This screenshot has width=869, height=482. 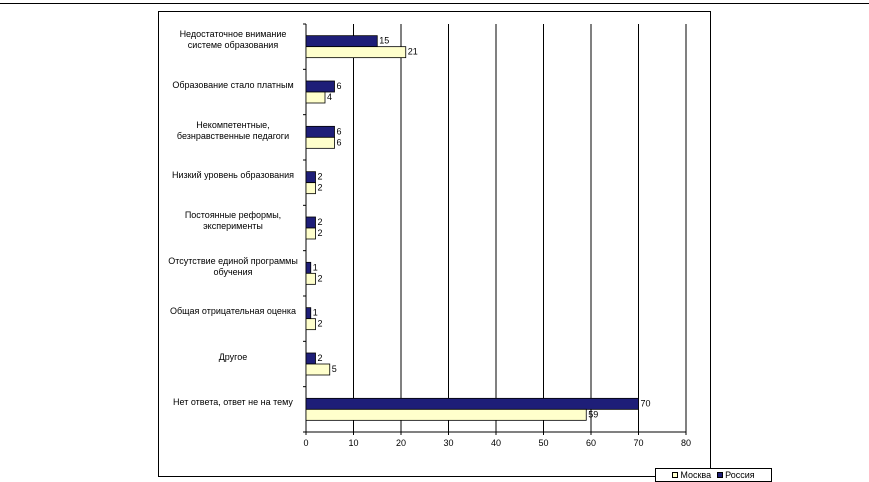 What do you see at coordinates (233, 175) in the screenshot?
I see `category-label: Низкий уровень образования` at bounding box center [233, 175].